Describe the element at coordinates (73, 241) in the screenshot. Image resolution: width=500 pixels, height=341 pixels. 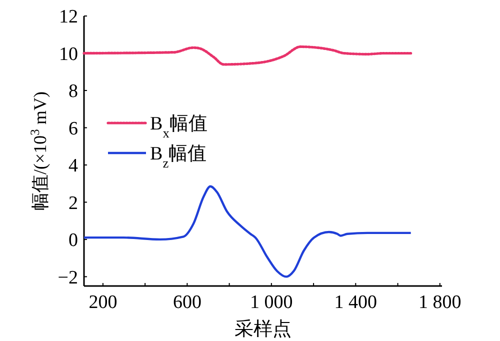
I see `y-tick-label: 0` at that location.